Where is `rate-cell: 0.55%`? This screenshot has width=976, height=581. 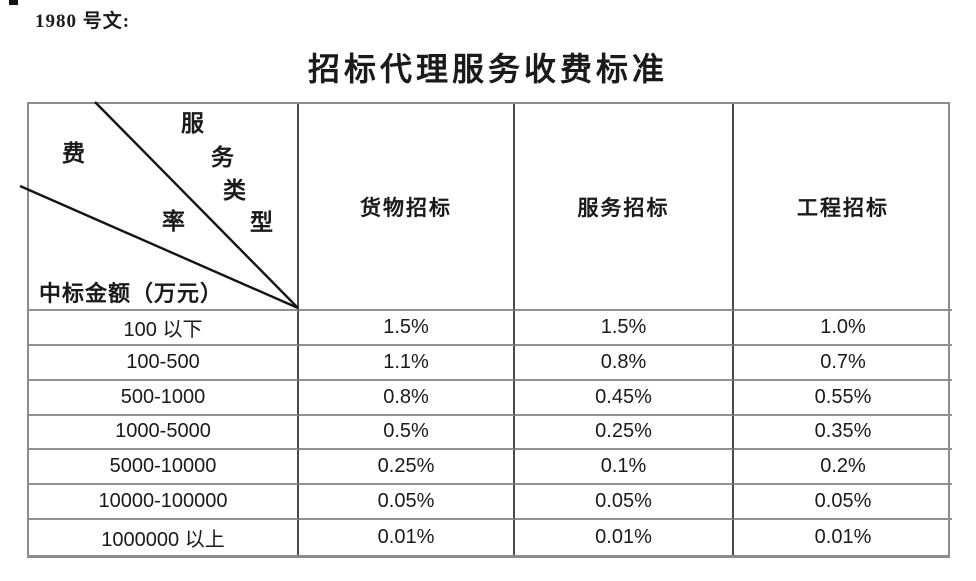
rate-cell: 0.55% is located at coordinates (843, 398).